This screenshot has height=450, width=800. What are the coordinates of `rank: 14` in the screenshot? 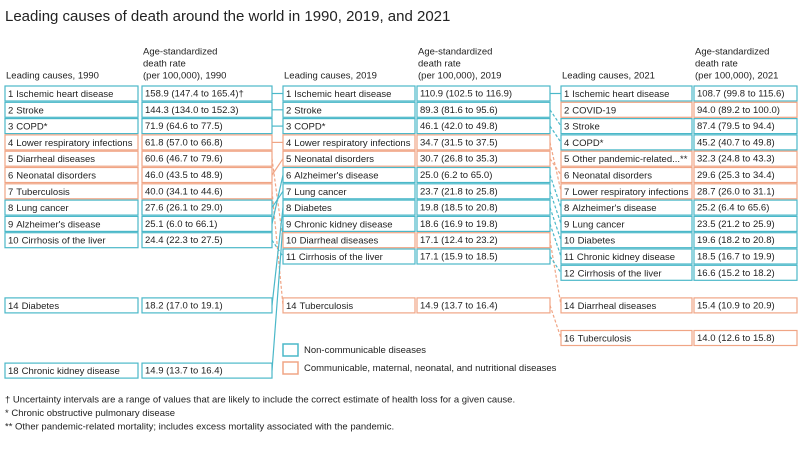 It's located at (291, 305).